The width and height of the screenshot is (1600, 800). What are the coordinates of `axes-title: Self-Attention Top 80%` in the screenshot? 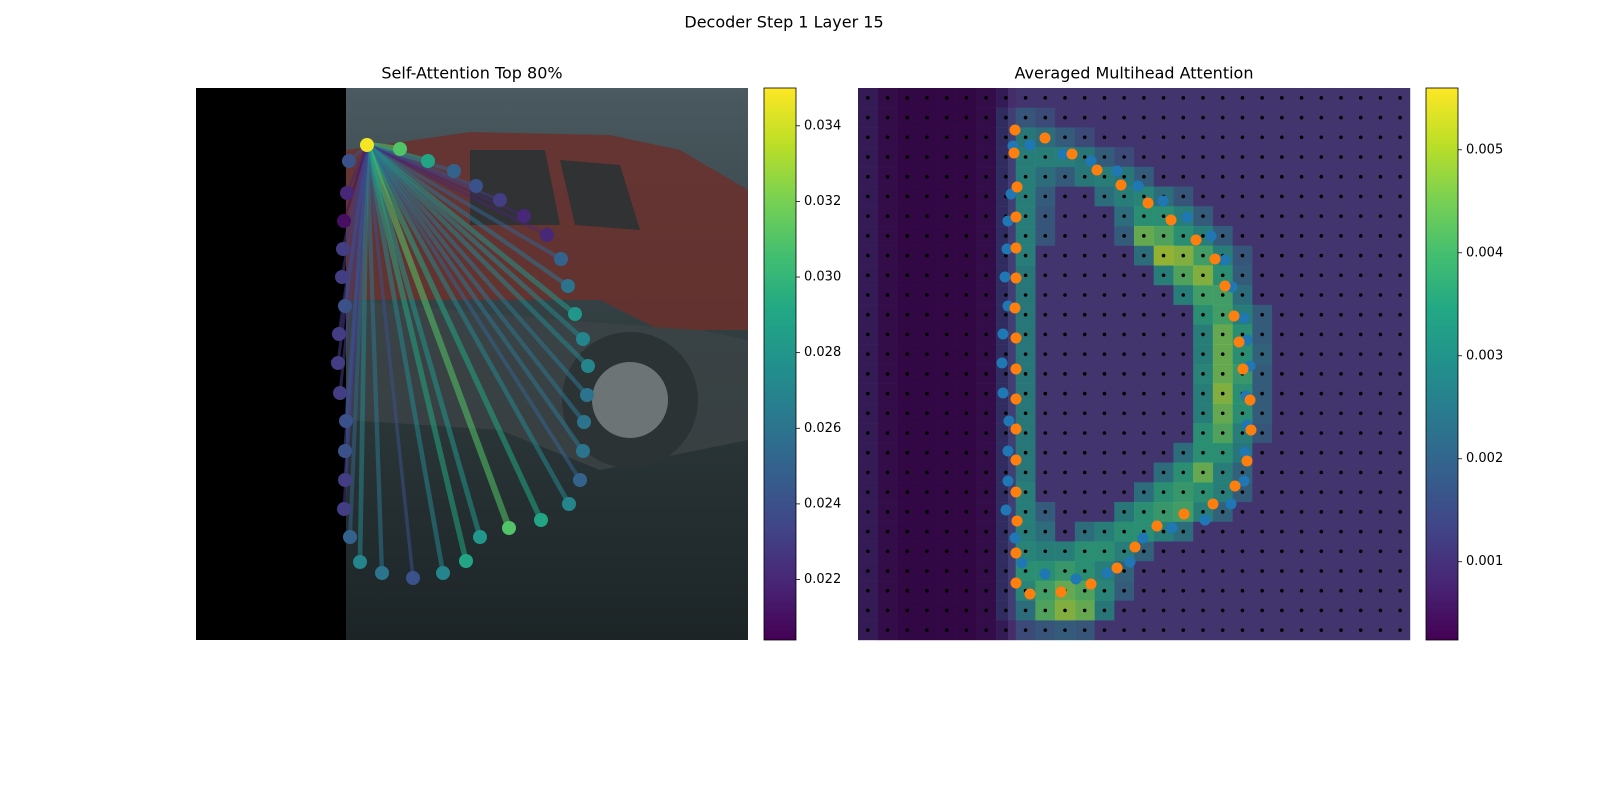 It's located at (471, 73).